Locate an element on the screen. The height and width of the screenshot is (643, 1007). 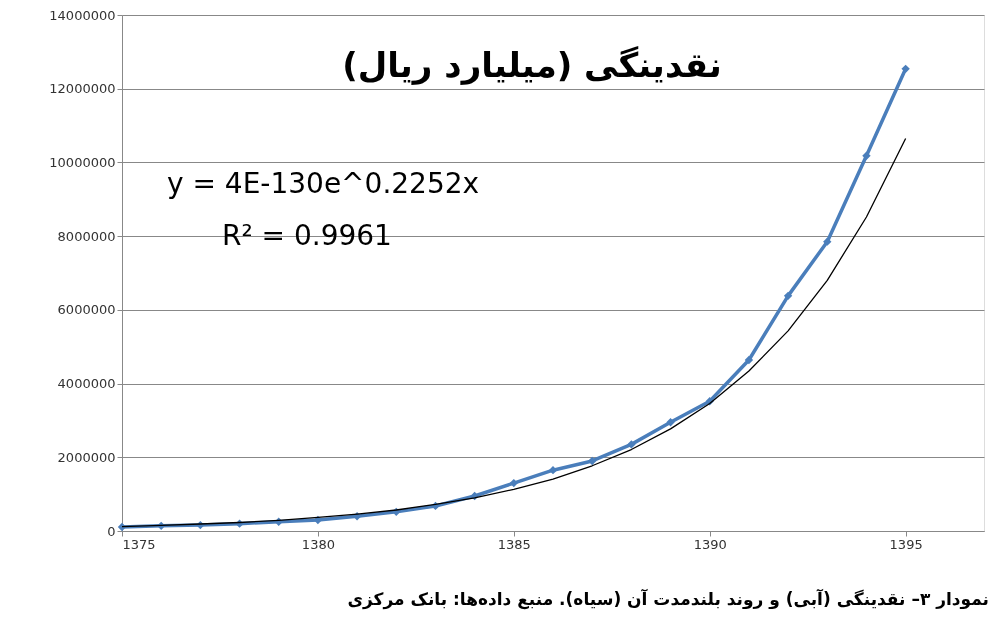
y-tick-label: 4000000 is located at coordinates (86, 384).